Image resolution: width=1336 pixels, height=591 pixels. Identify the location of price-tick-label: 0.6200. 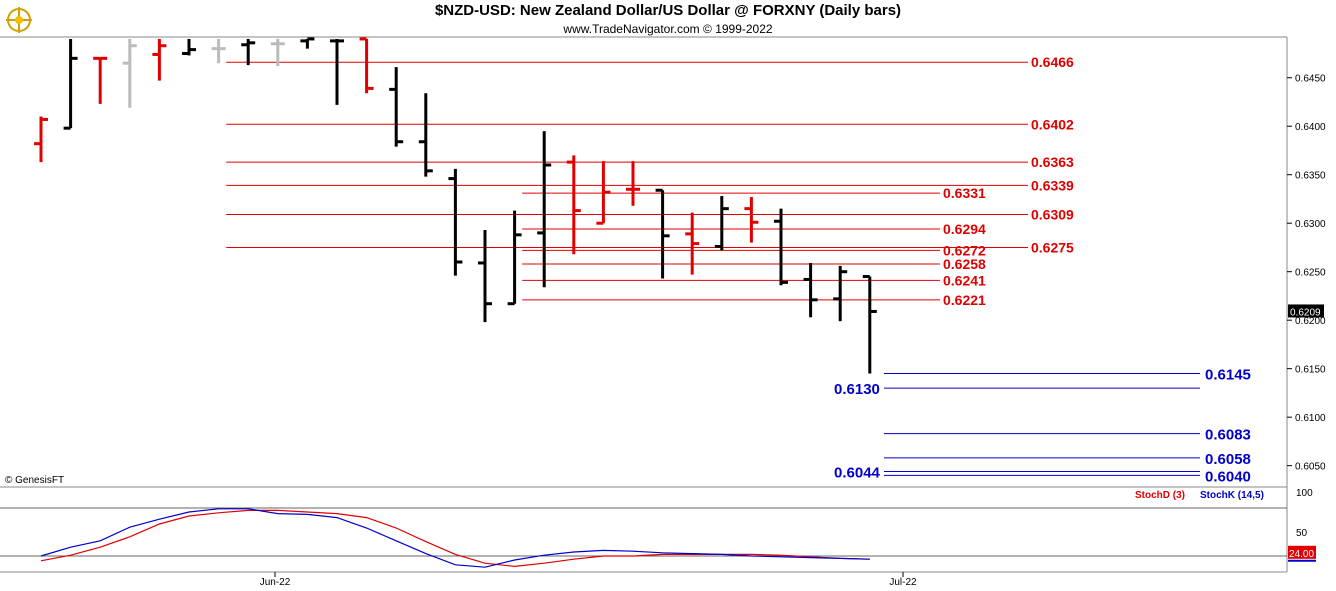
(1310, 321).